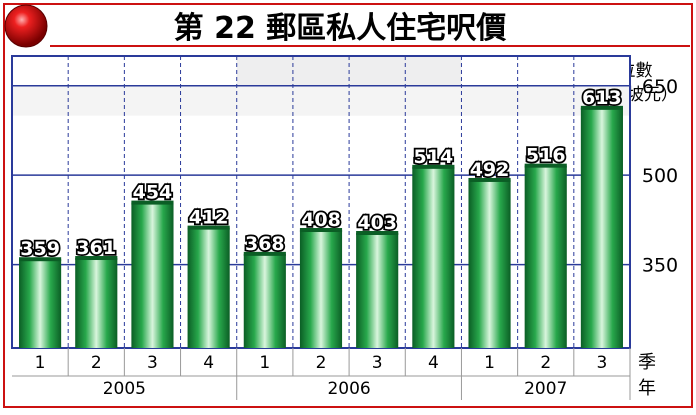 The width and height of the screenshot is (696, 415). What do you see at coordinates (647, 362) in the screenshot?
I see `x-axis-title-quarter: 季` at bounding box center [647, 362].